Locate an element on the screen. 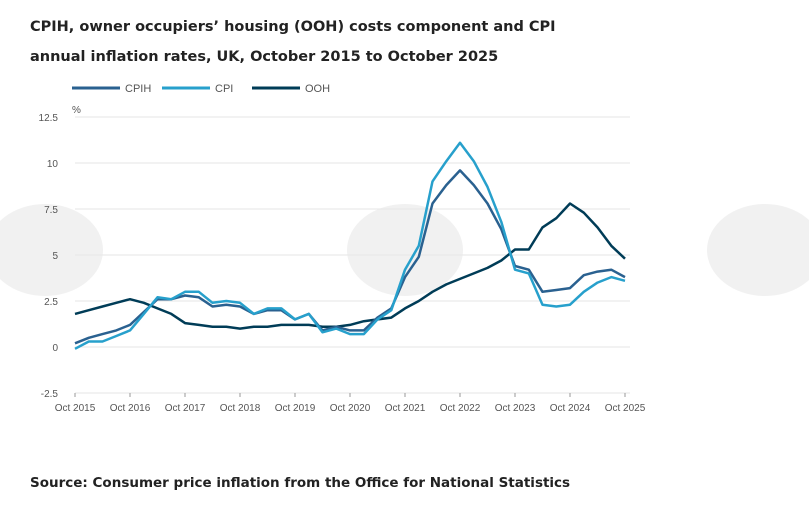  legend-label-cpi: CPI is located at coordinates (224, 89).